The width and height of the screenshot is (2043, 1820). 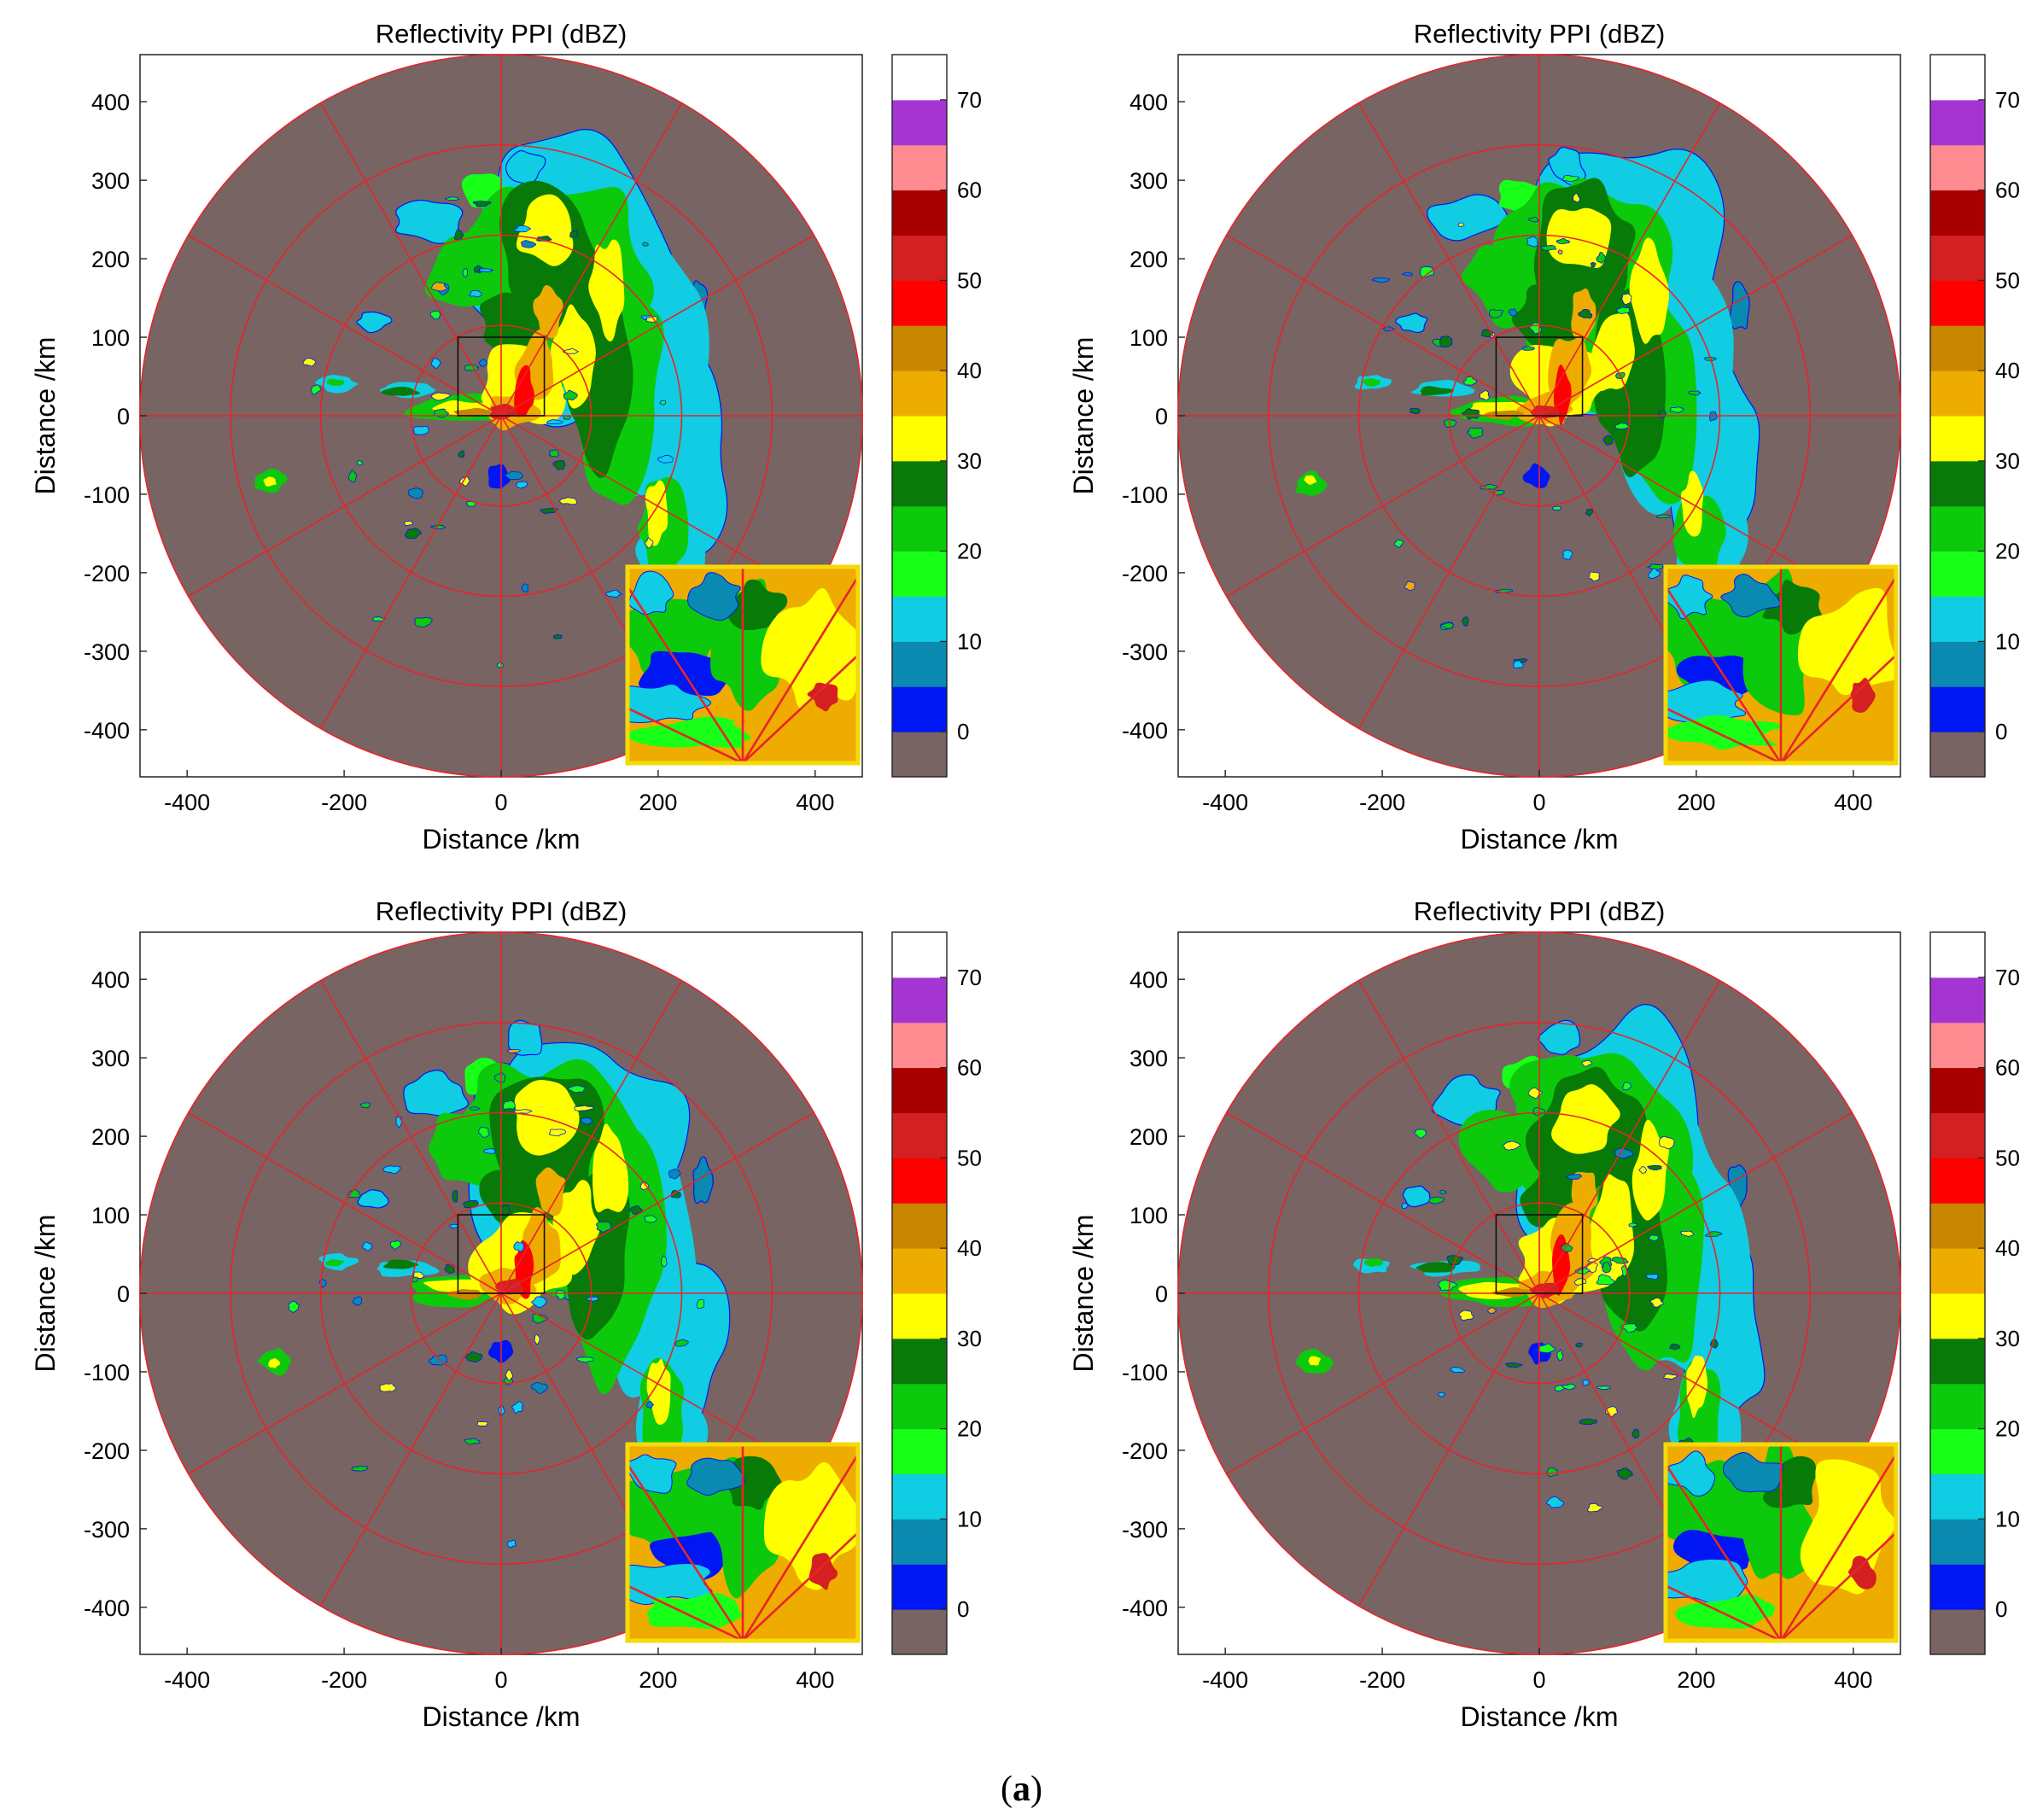 I want to click on y-tick-label: -200, so click(x=1145, y=574).